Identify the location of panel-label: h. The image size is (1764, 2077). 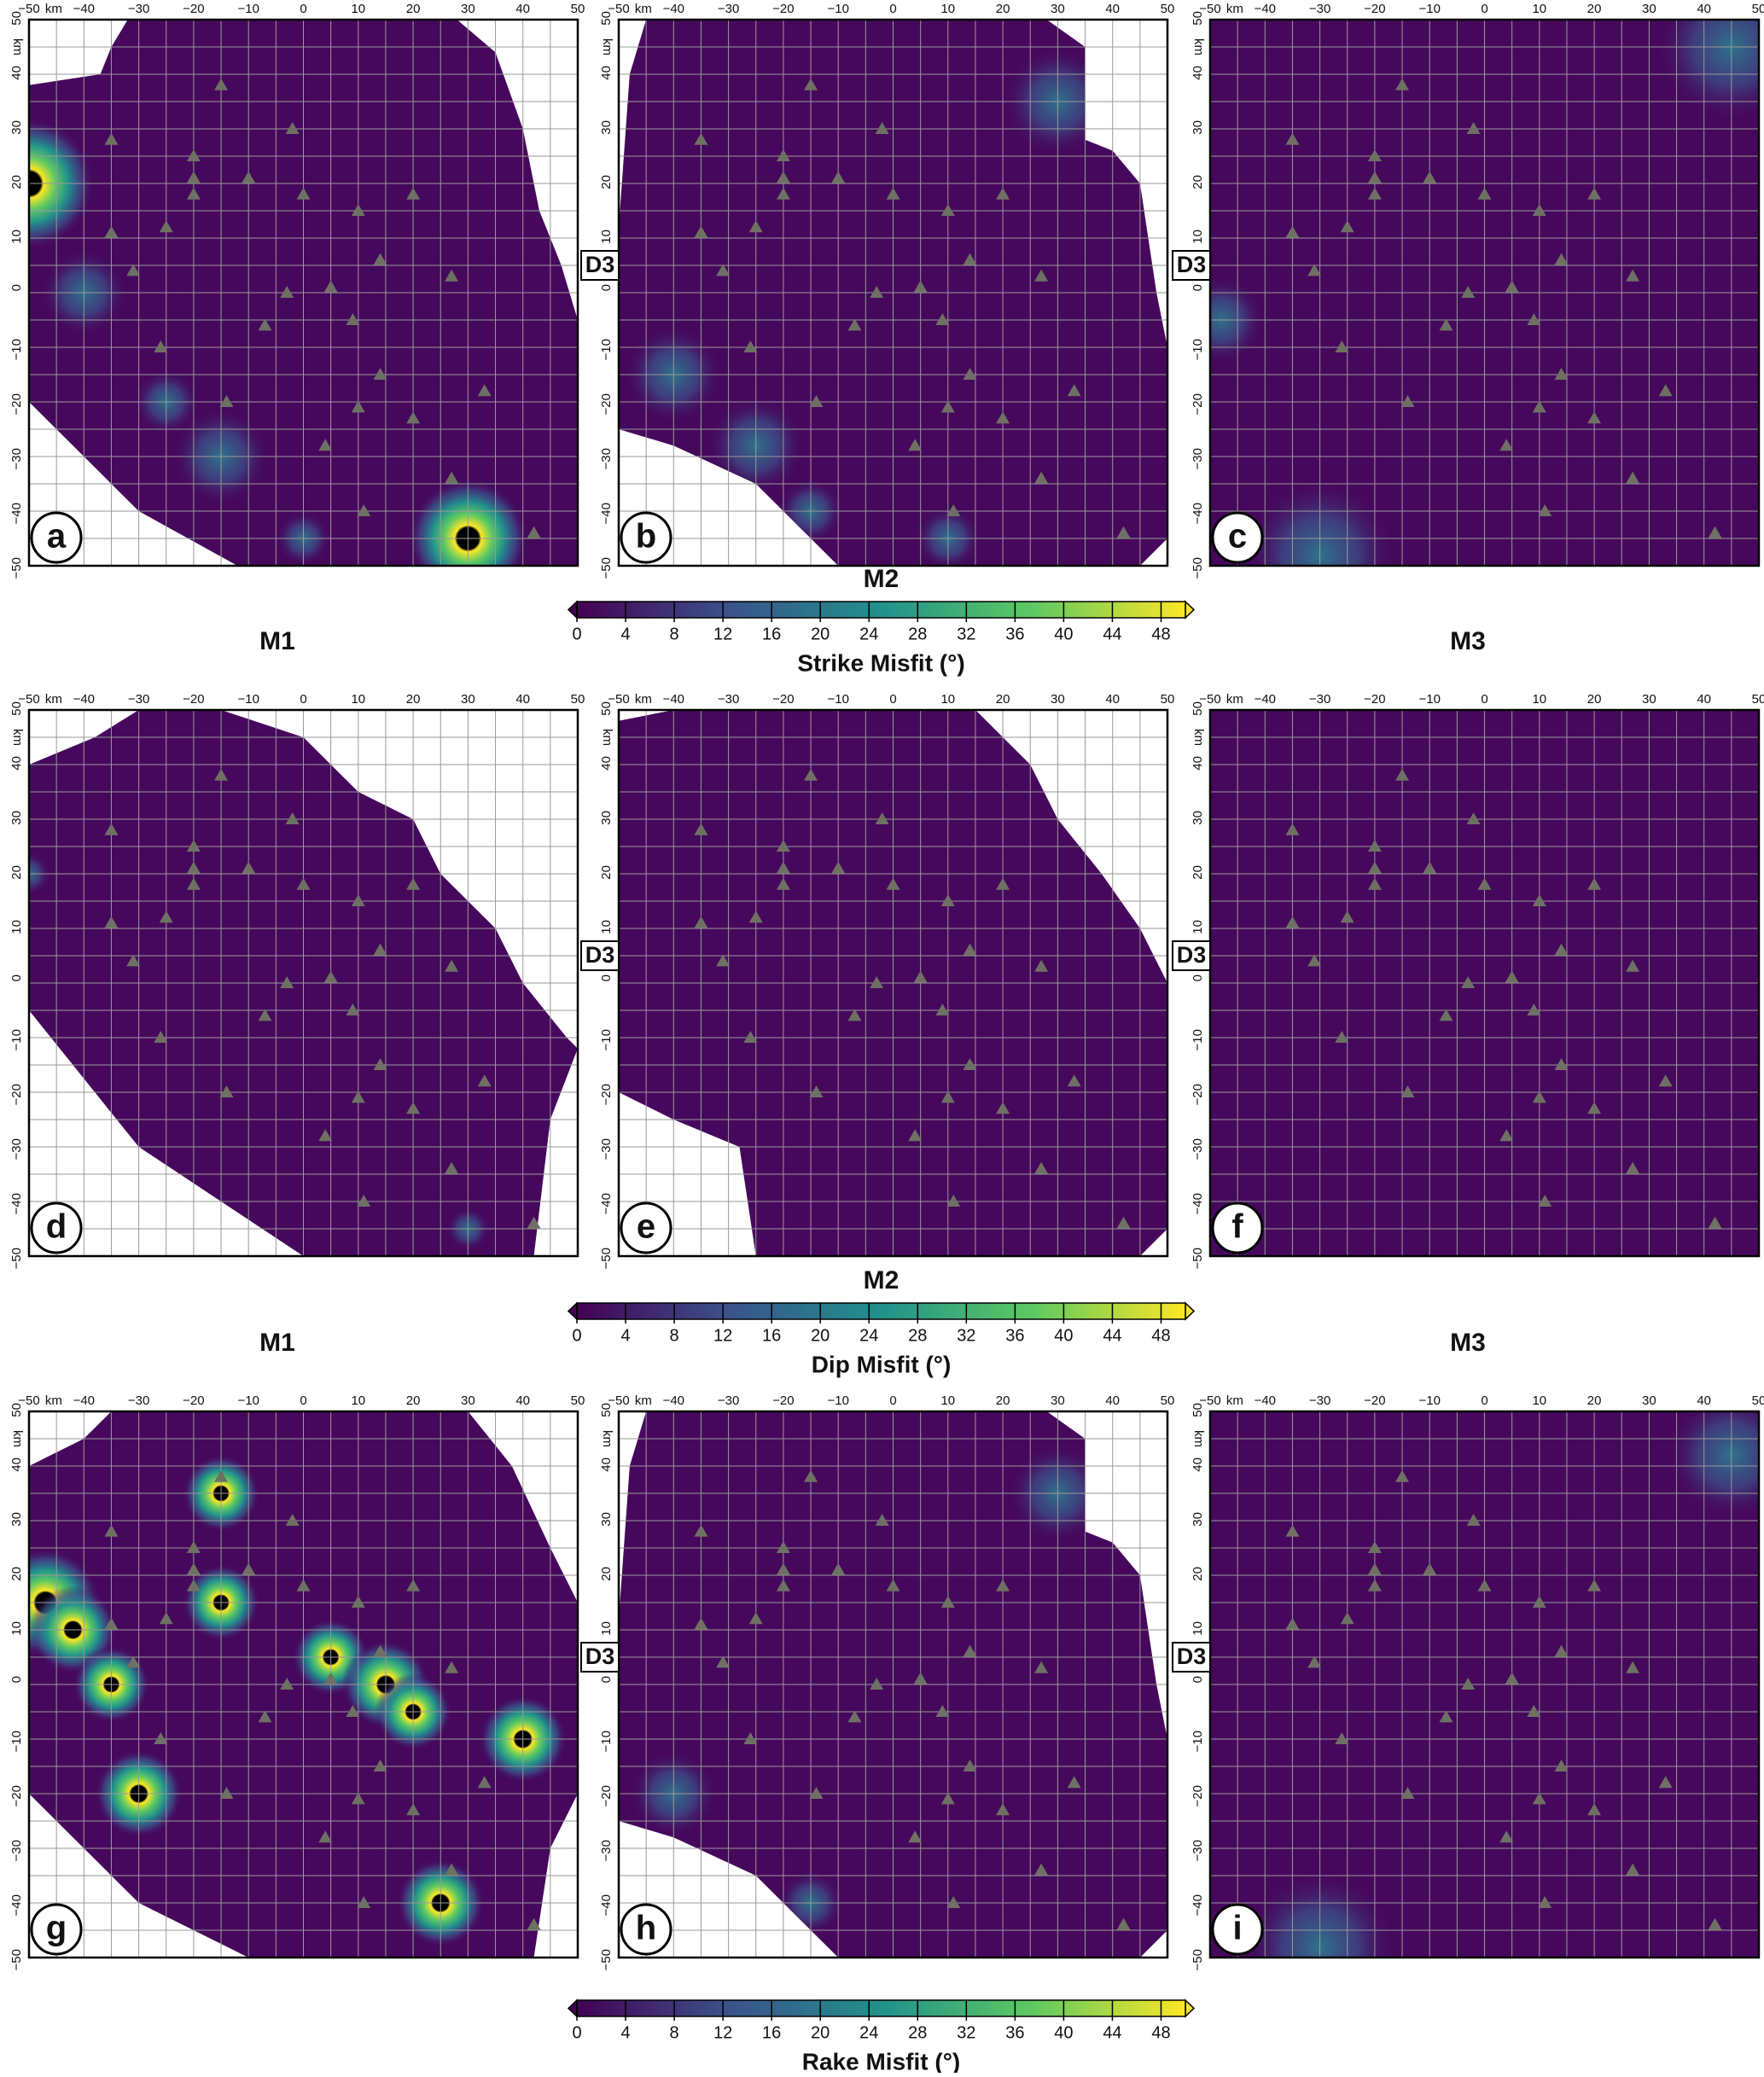
(646, 1928).